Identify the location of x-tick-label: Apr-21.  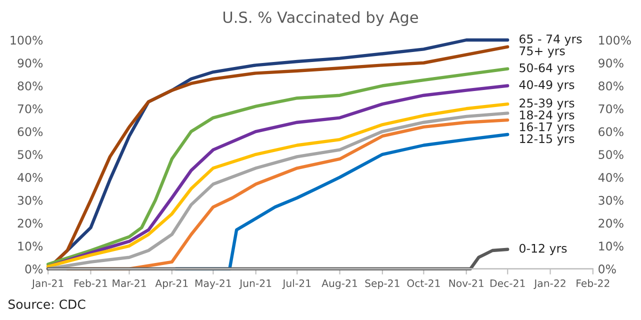
(171, 284).